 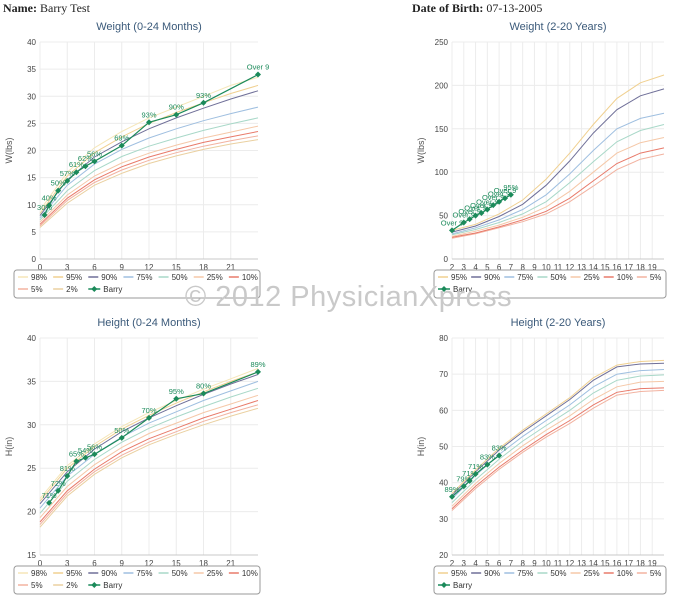 What do you see at coordinates (593, 267) in the screenshot?
I see `x-tick-label: 14` at bounding box center [593, 267].